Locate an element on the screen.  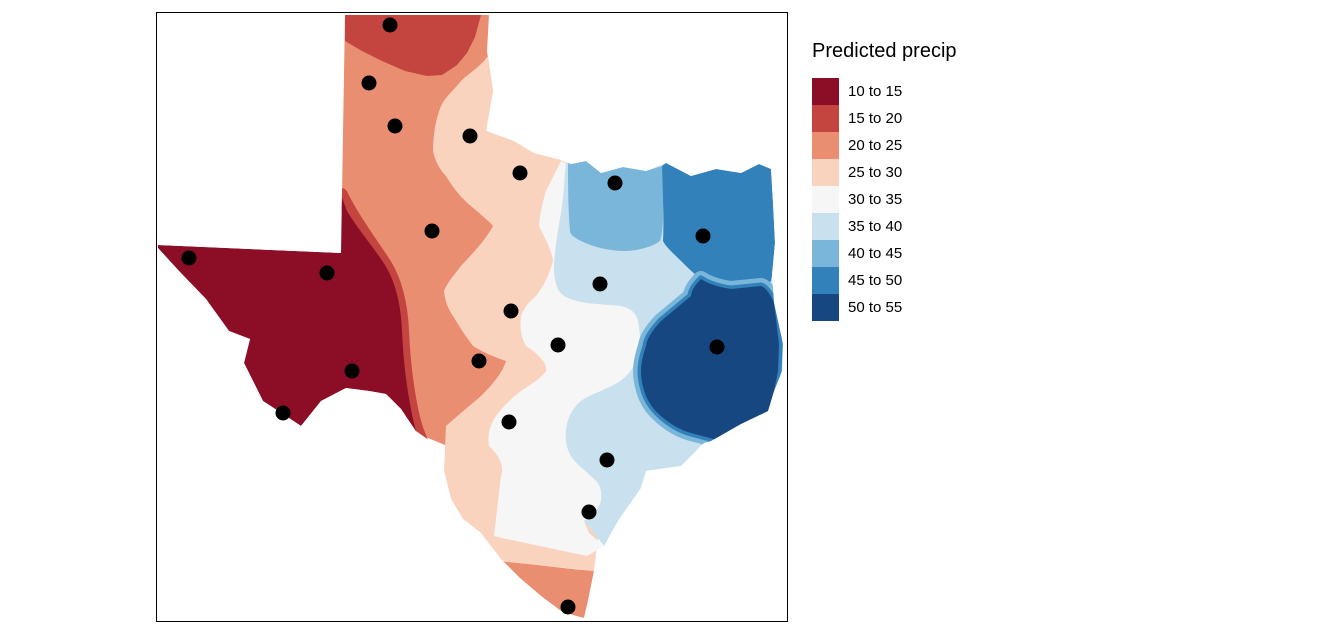
legend-label: 25 to 30 is located at coordinates (875, 172).